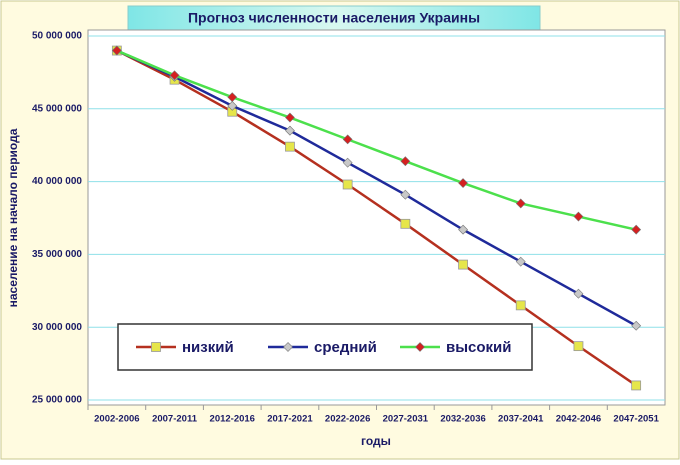 This screenshot has height=465, width=680. Describe the element at coordinates (57, 181) in the screenshot. I see `y-tick-label: 40 000 000` at that location.